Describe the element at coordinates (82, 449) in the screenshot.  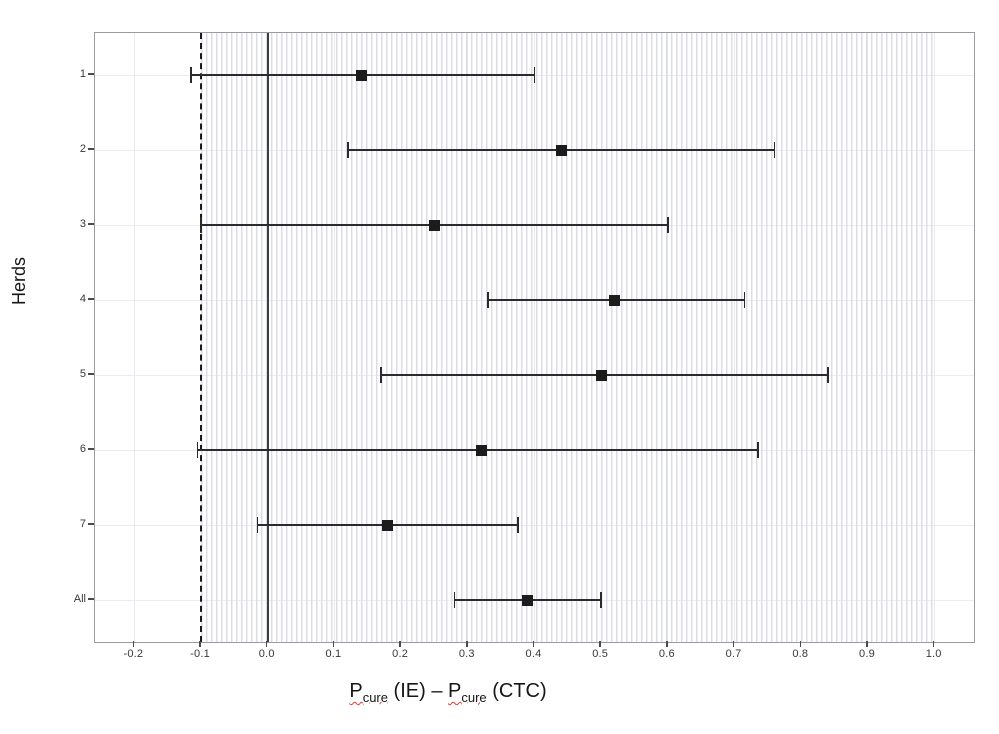
I see `y-tick-label: 6` at that location.